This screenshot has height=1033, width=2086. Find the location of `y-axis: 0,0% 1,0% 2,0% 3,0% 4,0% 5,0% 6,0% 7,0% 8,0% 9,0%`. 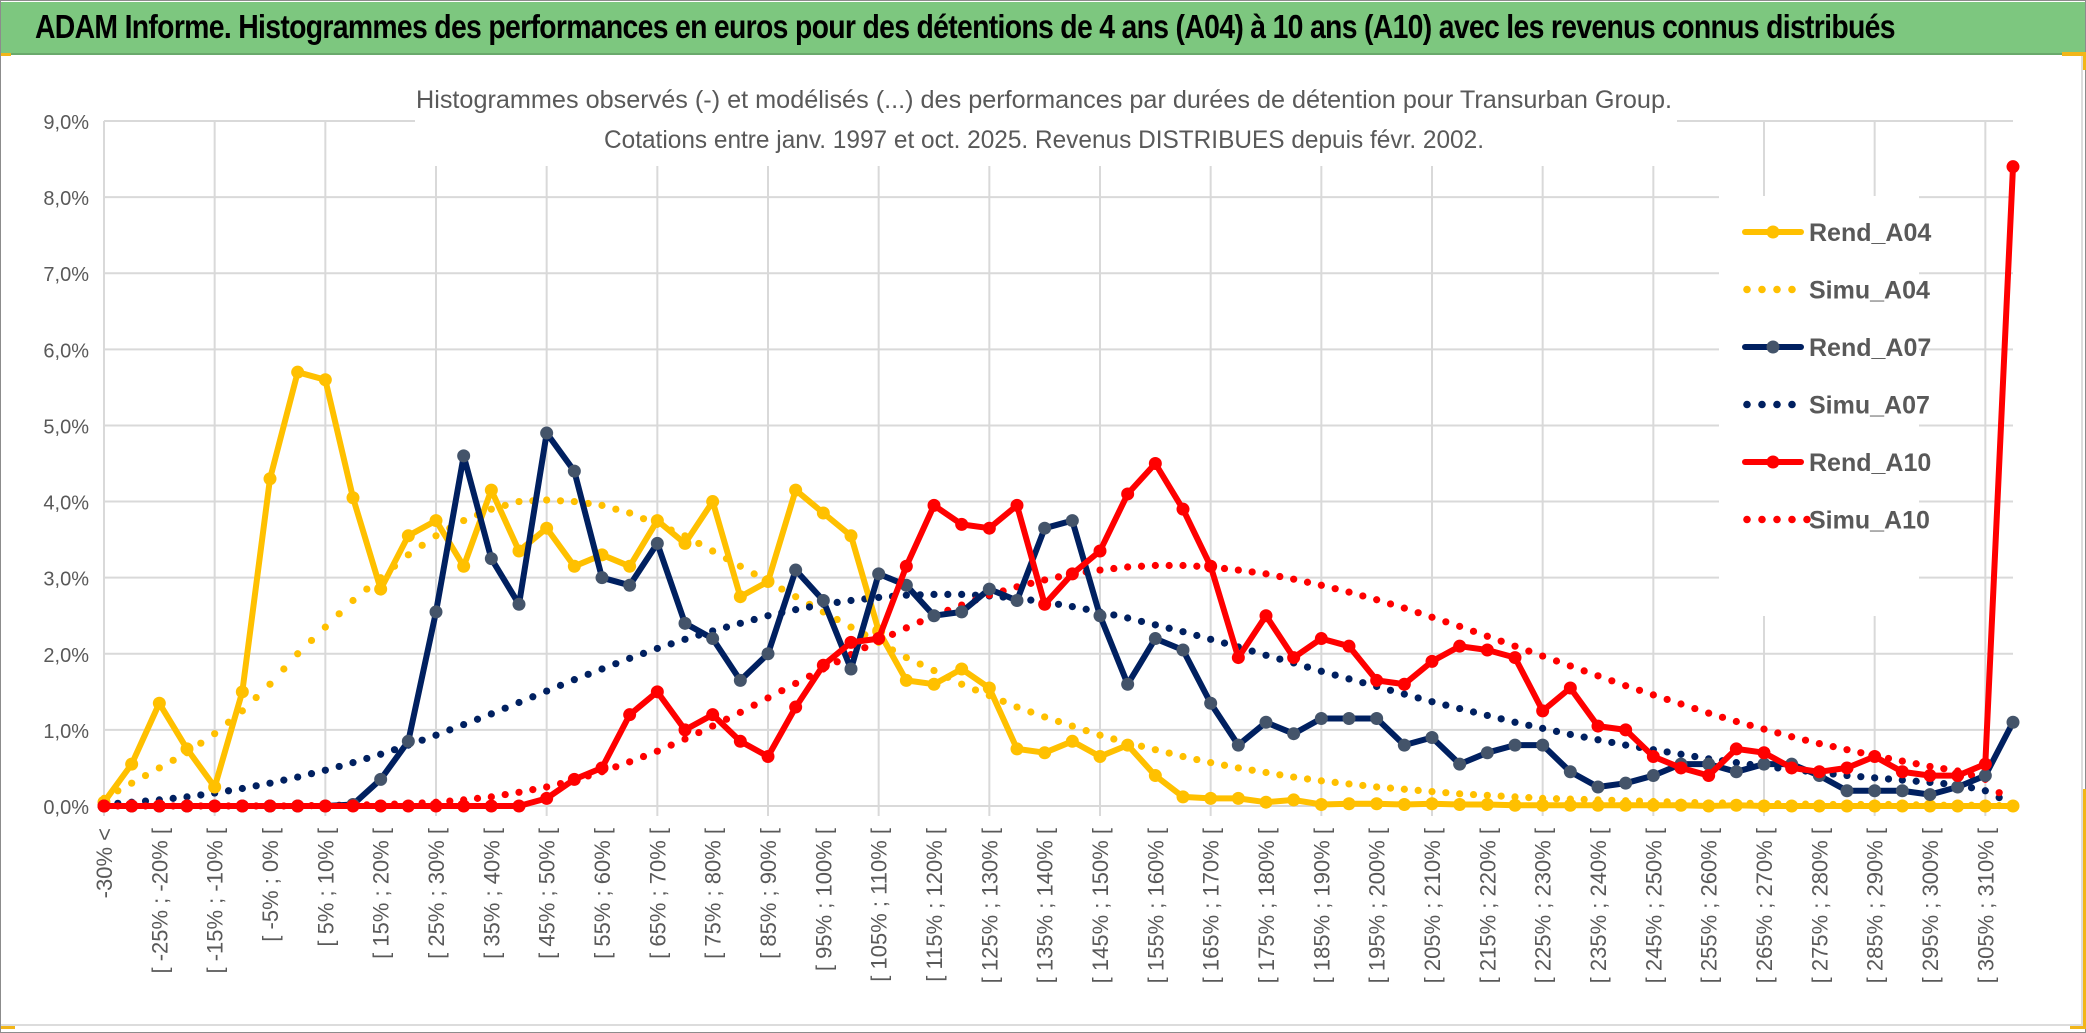

y-axis: 0,0% 1,0% 2,0% 3,0% 4,0% 5,0% 6,0% 7,0% 8,0% 9,0% is located at coordinates (66, 465).